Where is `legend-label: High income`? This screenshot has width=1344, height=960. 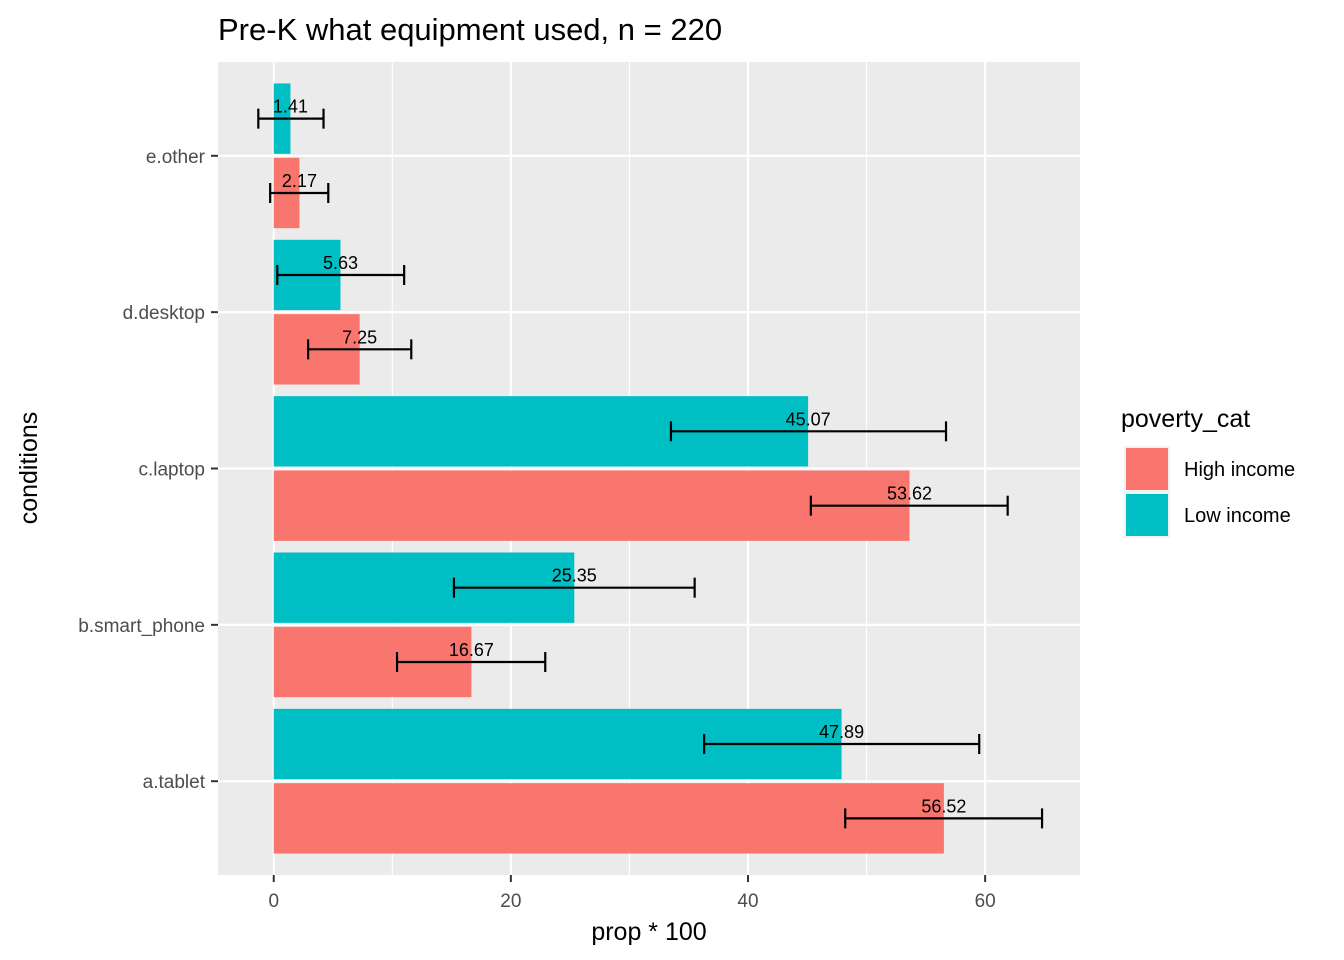
legend-label: High income is located at coordinates (1239, 470).